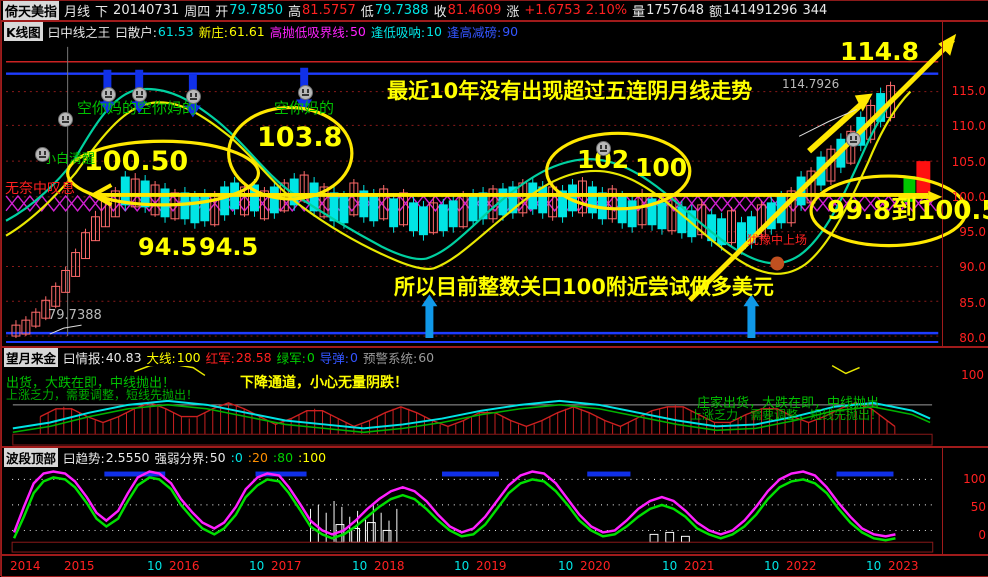  Describe the element at coordinates (972, 232) in the screenshot. I see `price-tick-95: 95.0` at that location.